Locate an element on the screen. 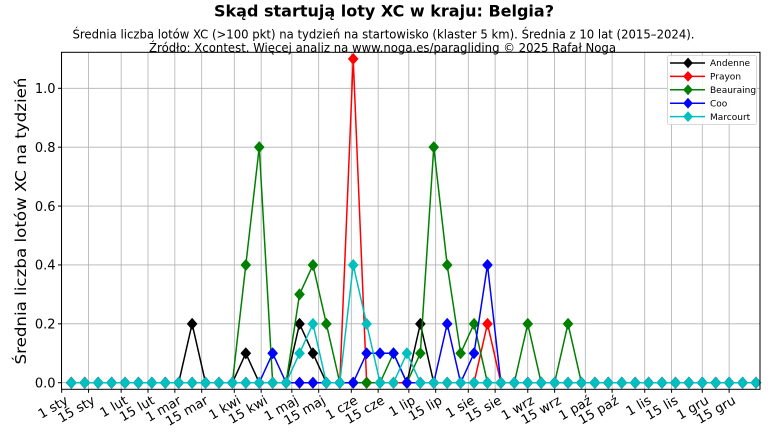 The width and height of the screenshot is (768, 432). y-tick-label: 0.8 is located at coordinates (45, 148).